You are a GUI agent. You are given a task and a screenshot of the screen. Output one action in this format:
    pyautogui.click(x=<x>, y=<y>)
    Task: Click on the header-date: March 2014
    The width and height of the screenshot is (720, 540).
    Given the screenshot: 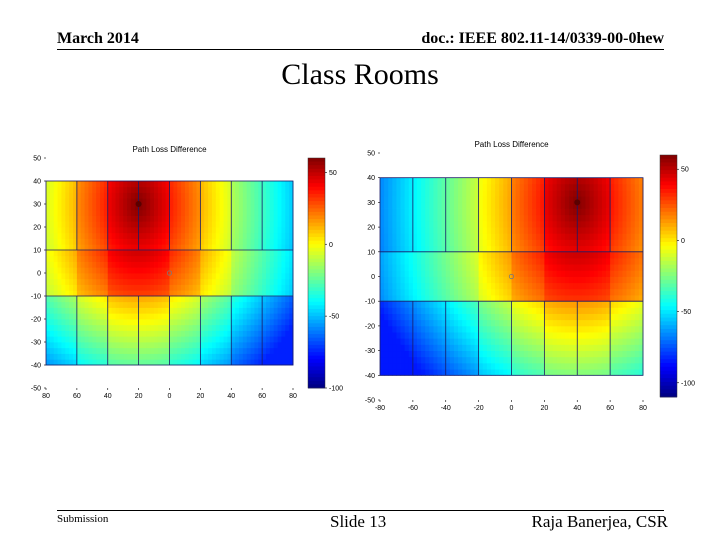 What is the action you would take?
    pyautogui.click(x=98, y=38)
    